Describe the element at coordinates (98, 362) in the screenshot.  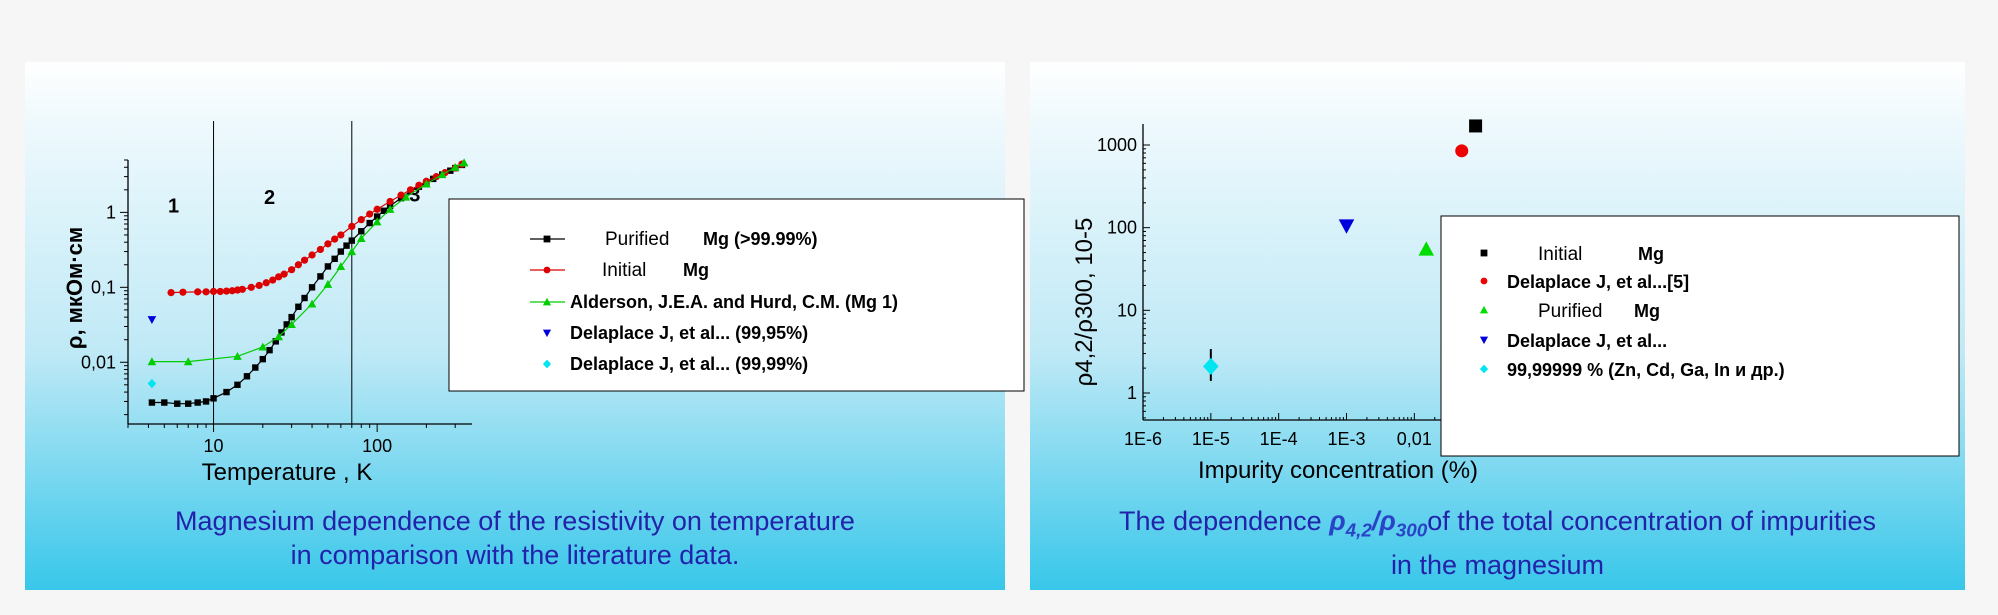
I see `chart1-y-tick-label: 0,01` at that location.